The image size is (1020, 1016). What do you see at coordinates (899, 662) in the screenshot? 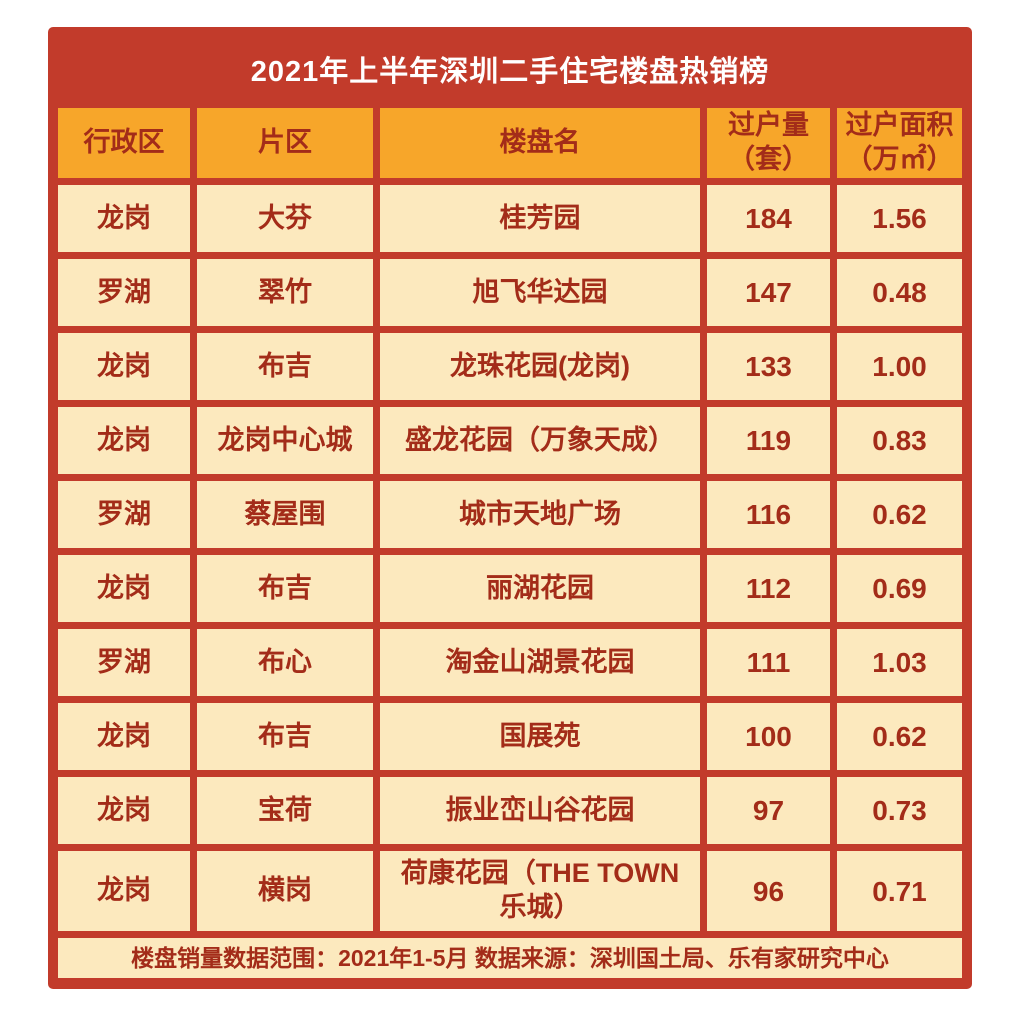
I see `cell-size: 1.03` at bounding box center [899, 662].